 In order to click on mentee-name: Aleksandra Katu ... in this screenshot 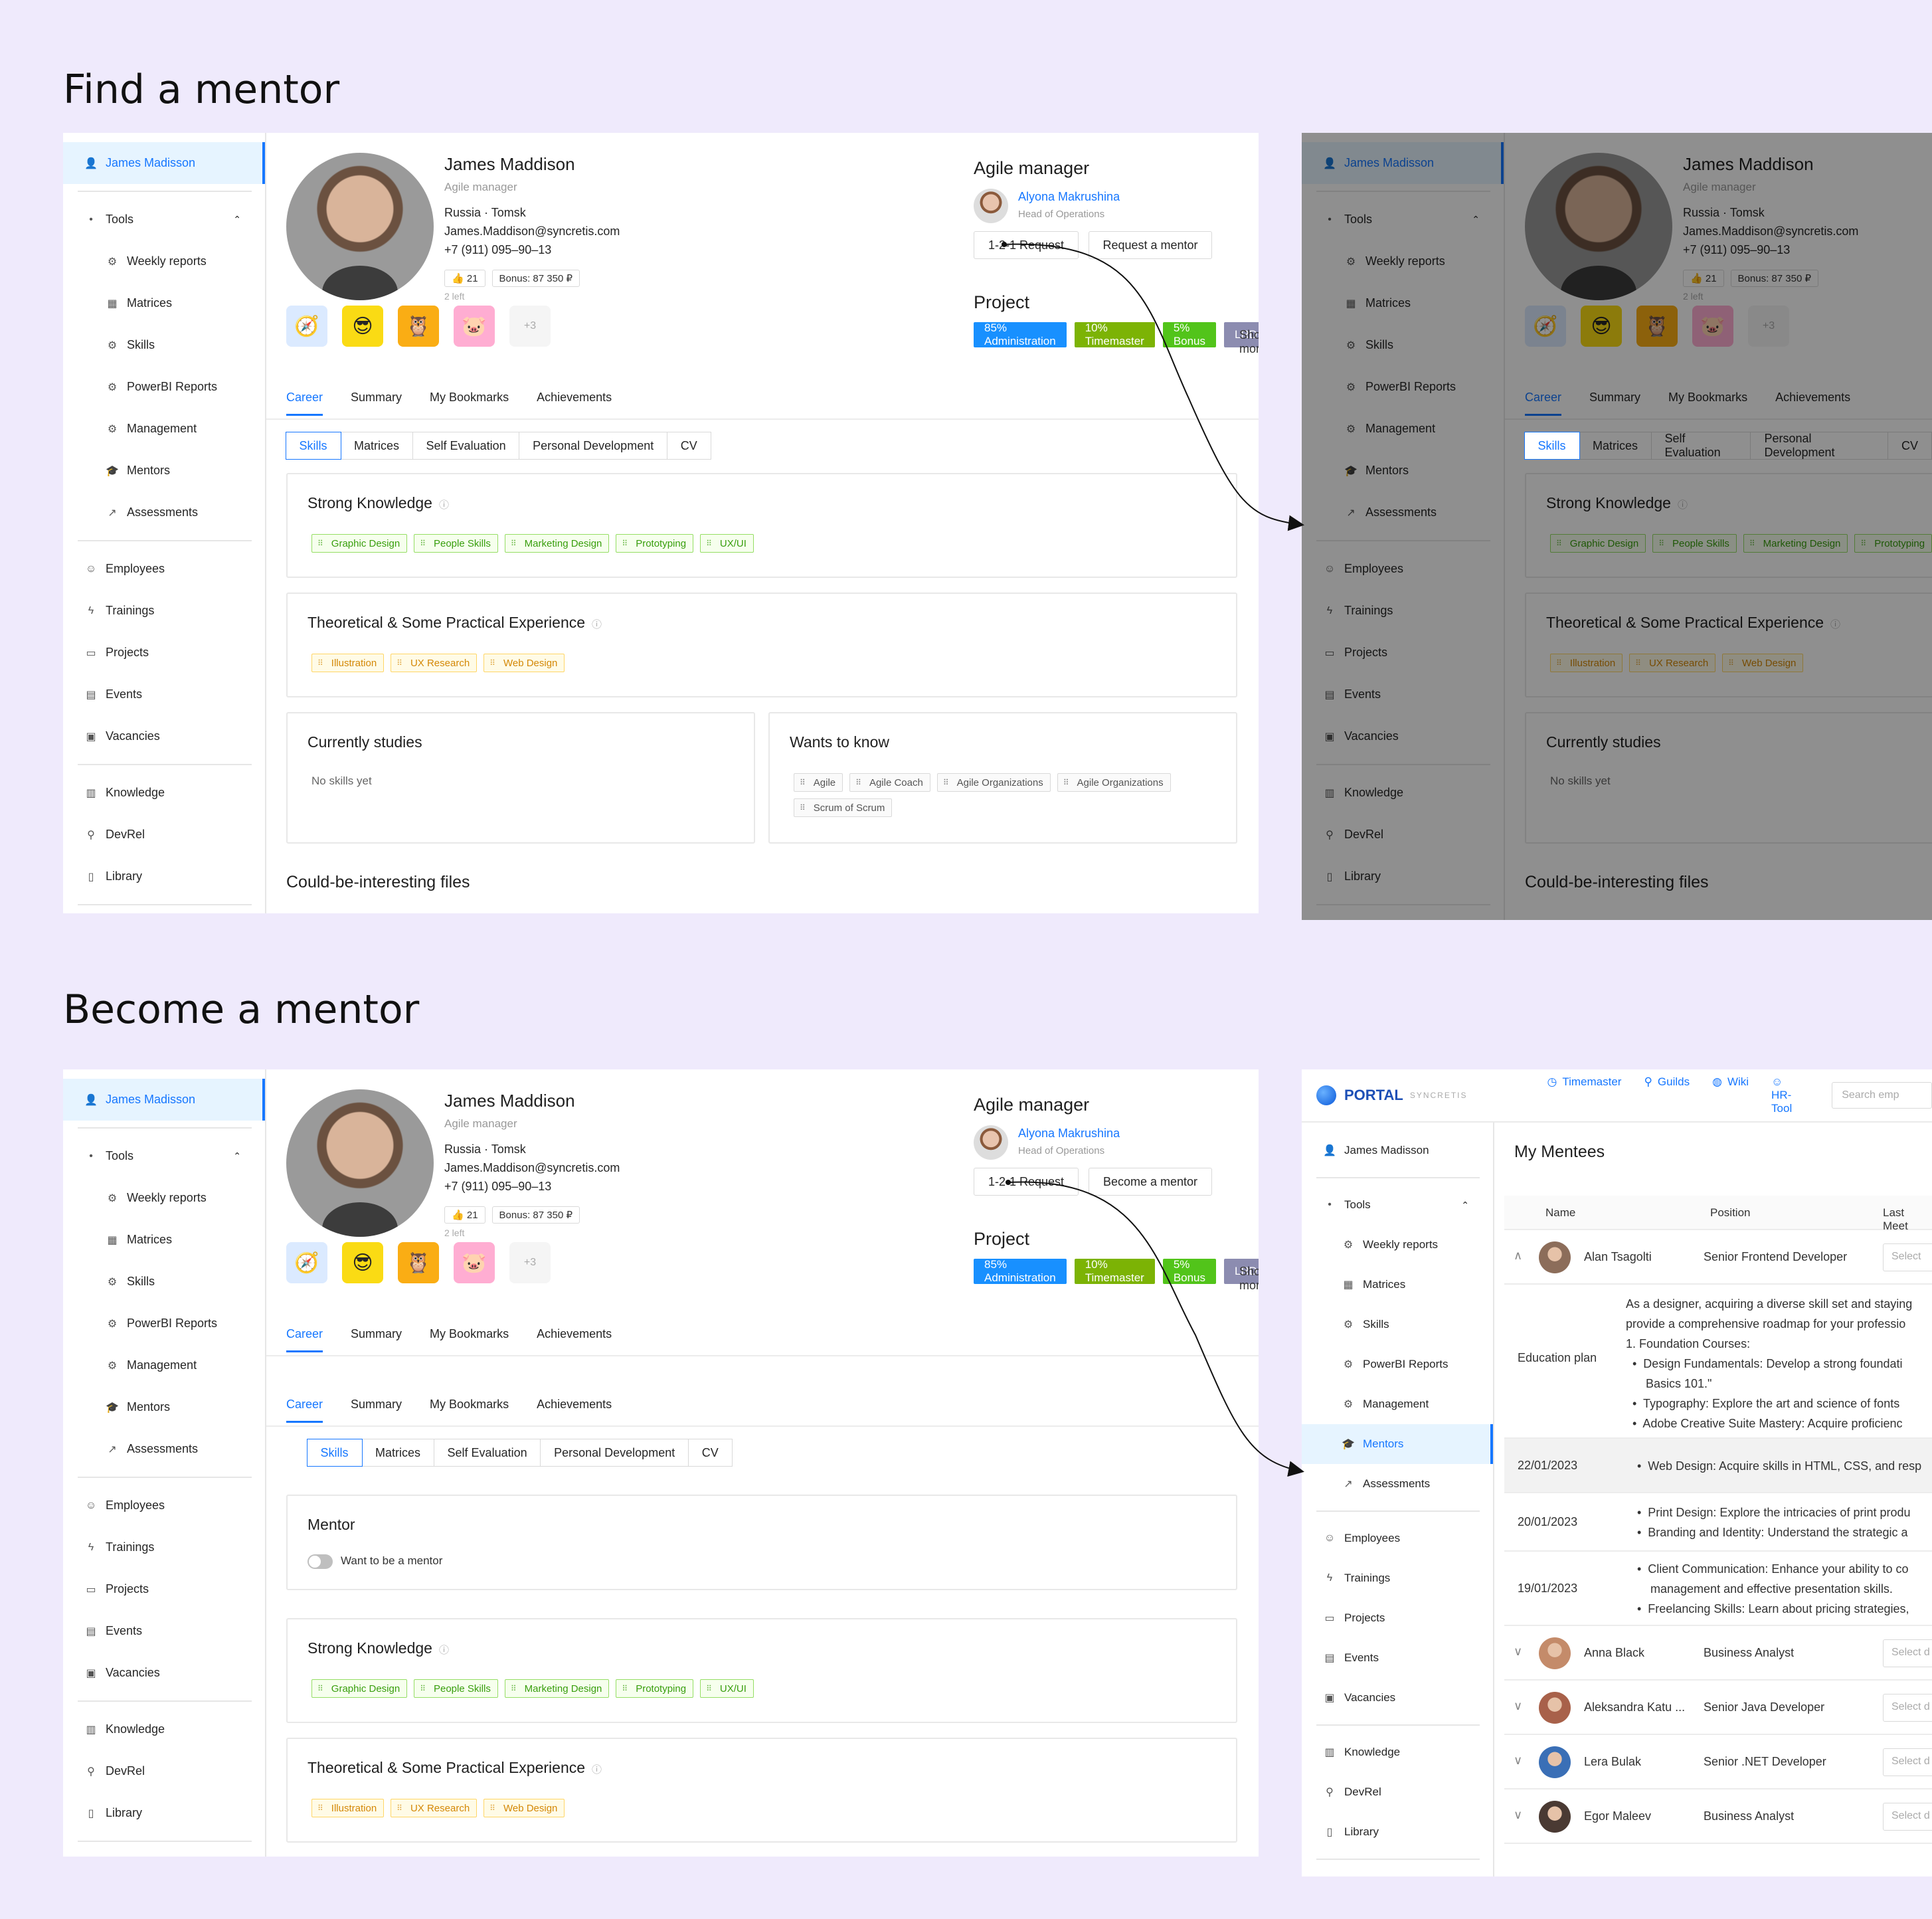, I will do `click(1635, 1707)`.